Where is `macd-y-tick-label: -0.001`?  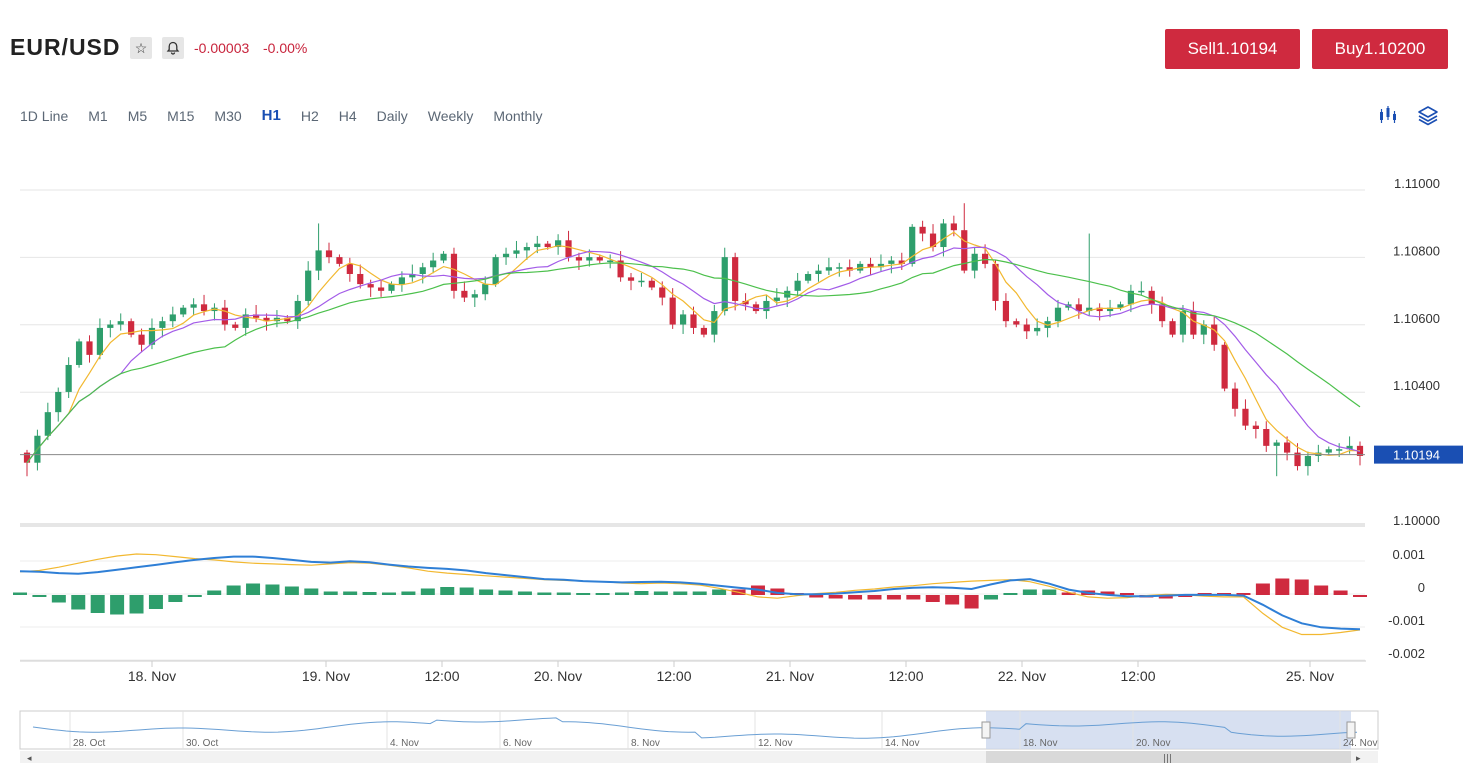
macd-y-tick-label: -0.001 is located at coordinates (1406, 620).